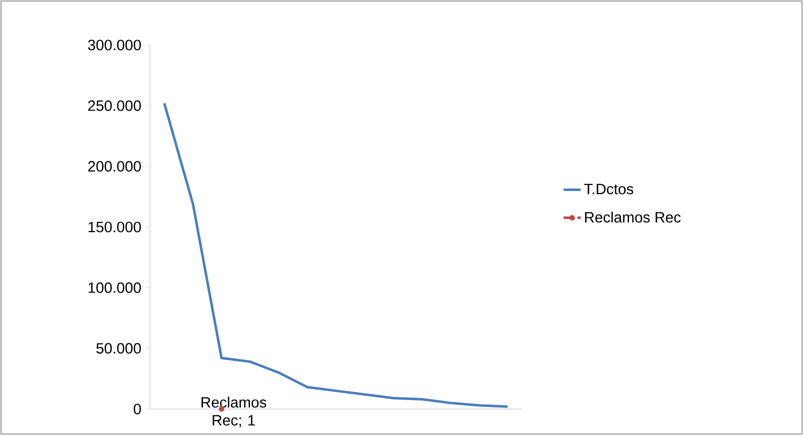  What do you see at coordinates (118, 348) in the screenshot?
I see `y-tick-label: 50.000` at bounding box center [118, 348].